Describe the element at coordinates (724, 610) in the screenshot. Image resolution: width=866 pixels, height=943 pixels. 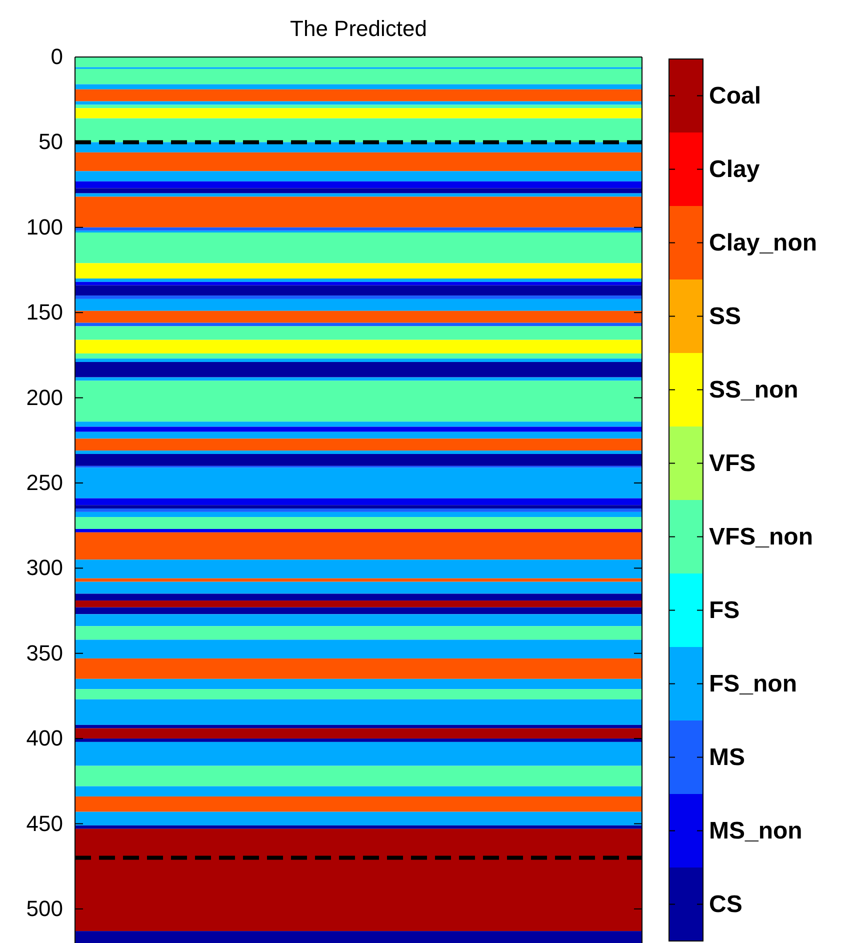
I see `color-bar-label: FS` at that location.